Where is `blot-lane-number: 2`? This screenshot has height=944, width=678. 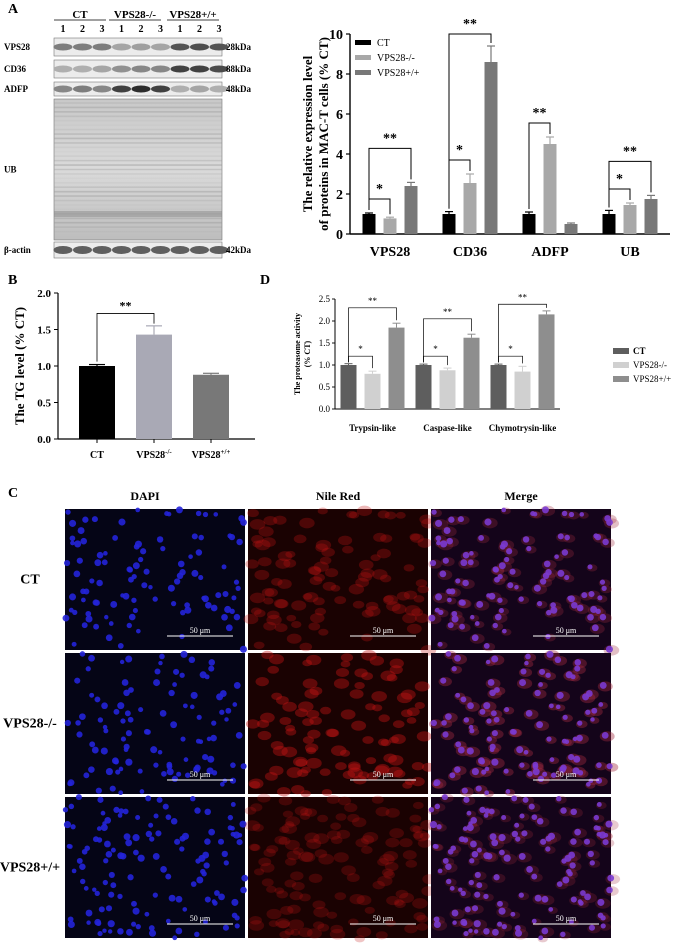 blot-lane-number: 2 is located at coordinates (141, 29).